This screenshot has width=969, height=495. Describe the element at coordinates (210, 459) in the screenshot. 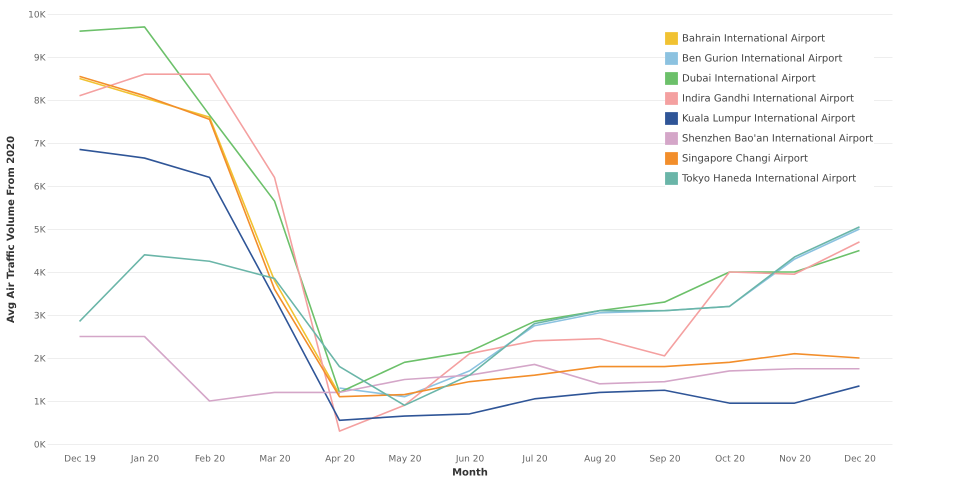

I see `x-tick-label: Feb 20` at that location.